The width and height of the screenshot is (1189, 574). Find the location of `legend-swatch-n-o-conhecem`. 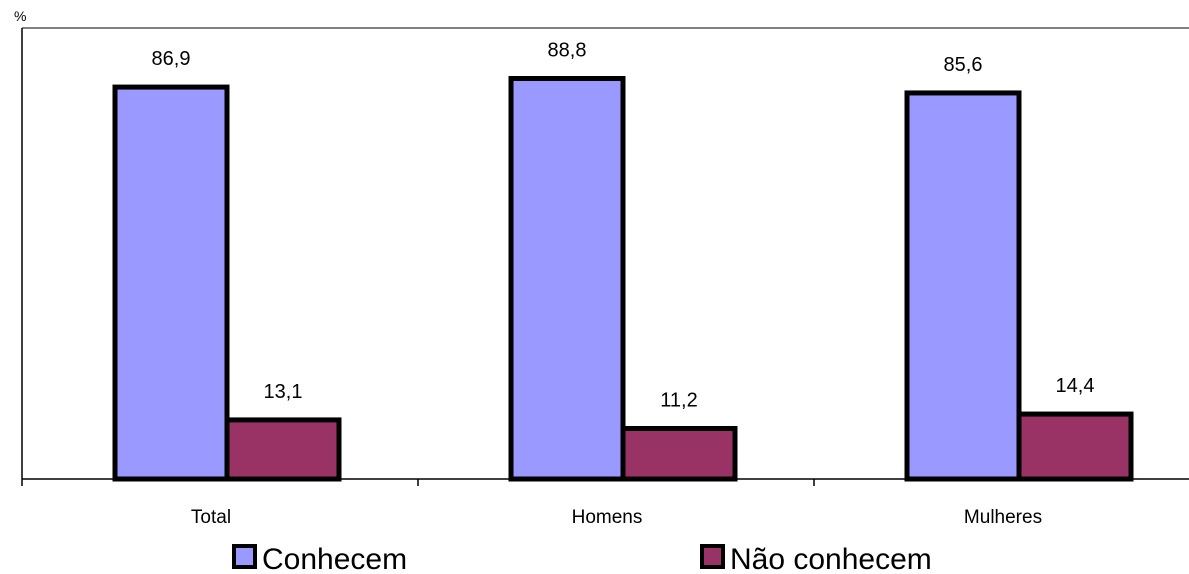

legend-swatch-n-o-conhecem is located at coordinates (712, 556).